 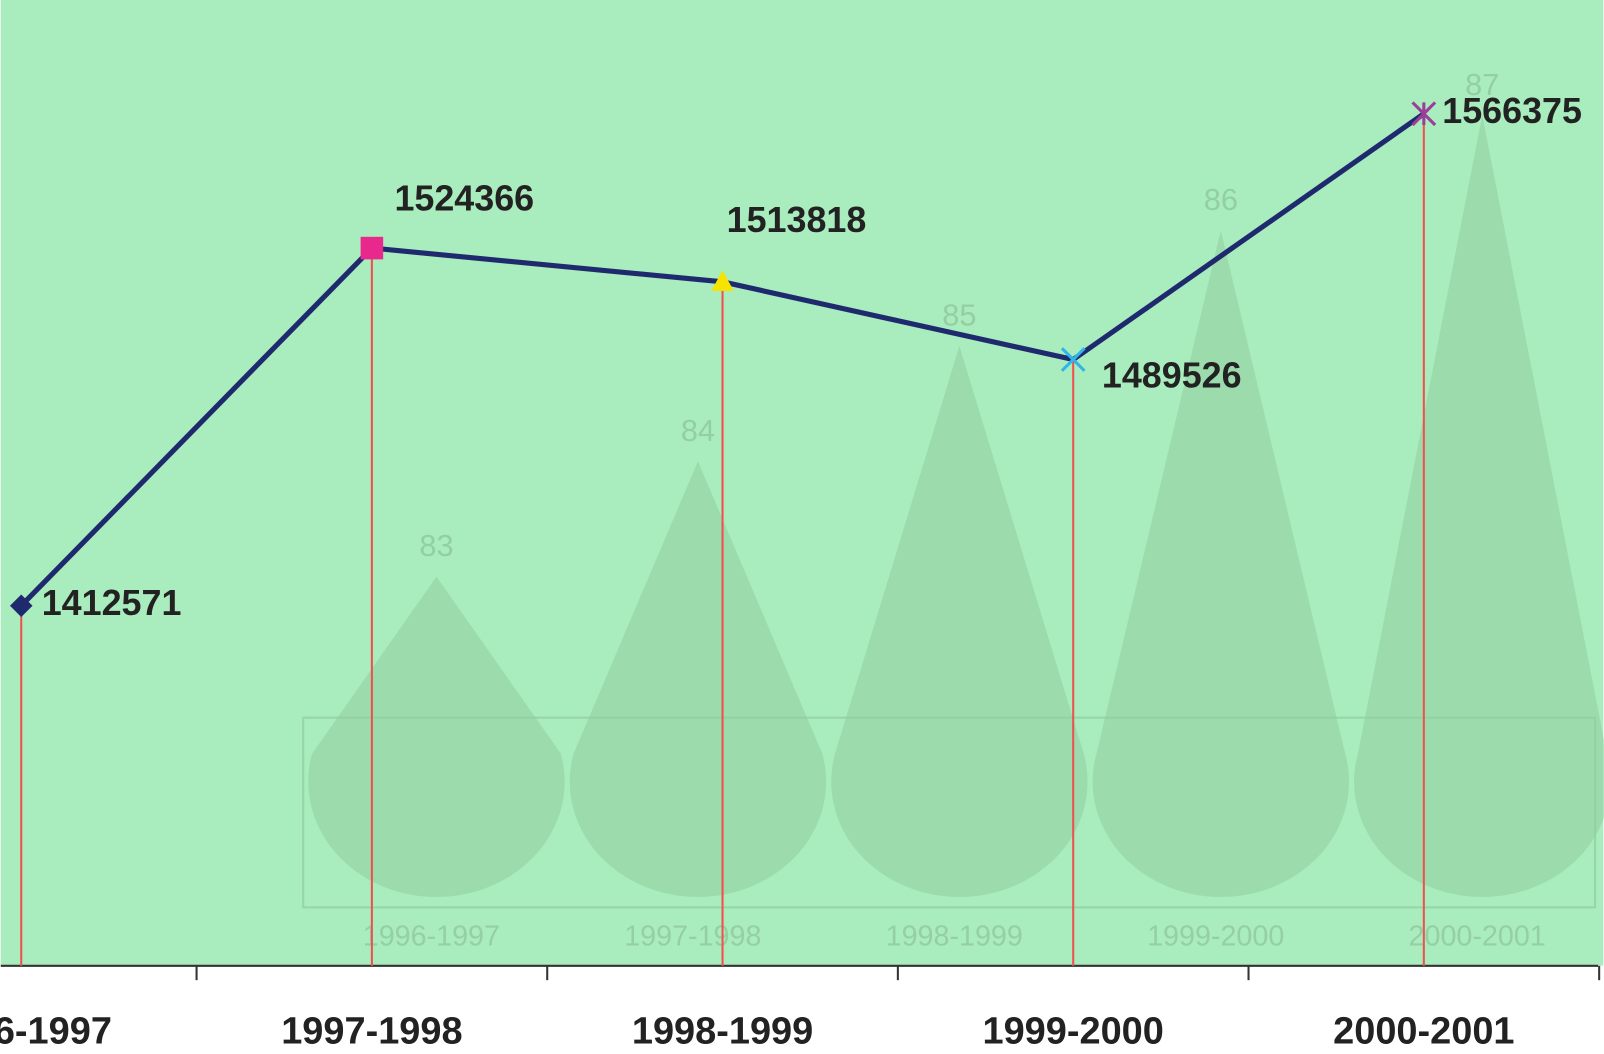 What do you see at coordinates (802, 1009) in the screenshot?
I see `axis-background` at bounding box center [802, 1009].